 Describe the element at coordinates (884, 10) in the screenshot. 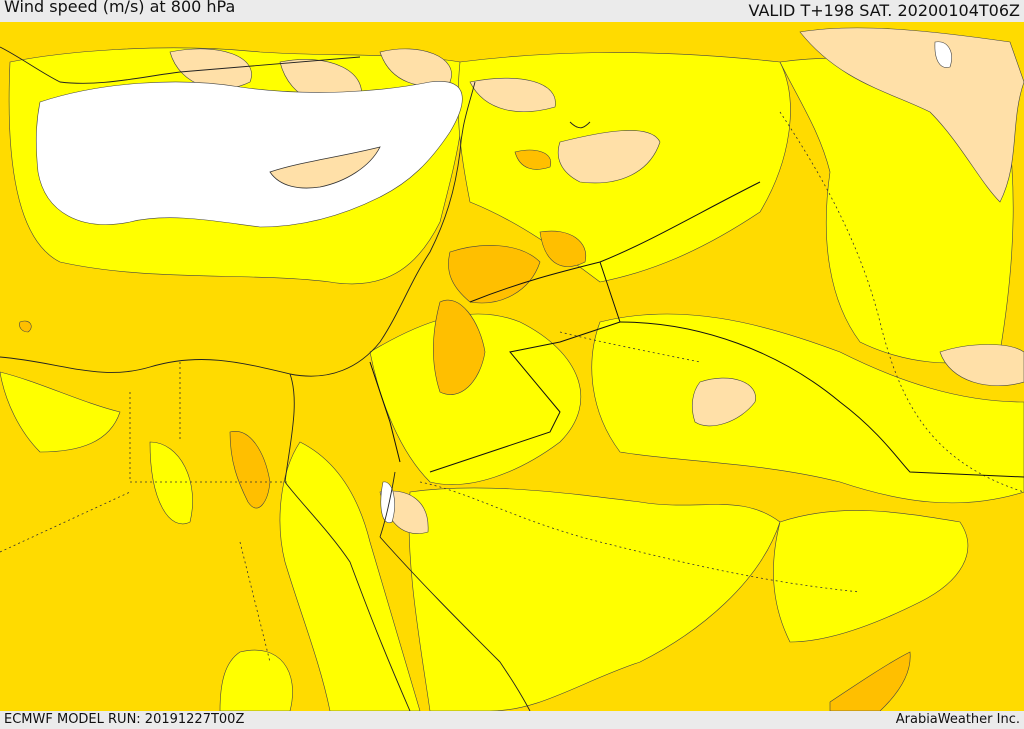

I see `valid-time: VALID T+198 SAT. 20200104T06Z` at that location.